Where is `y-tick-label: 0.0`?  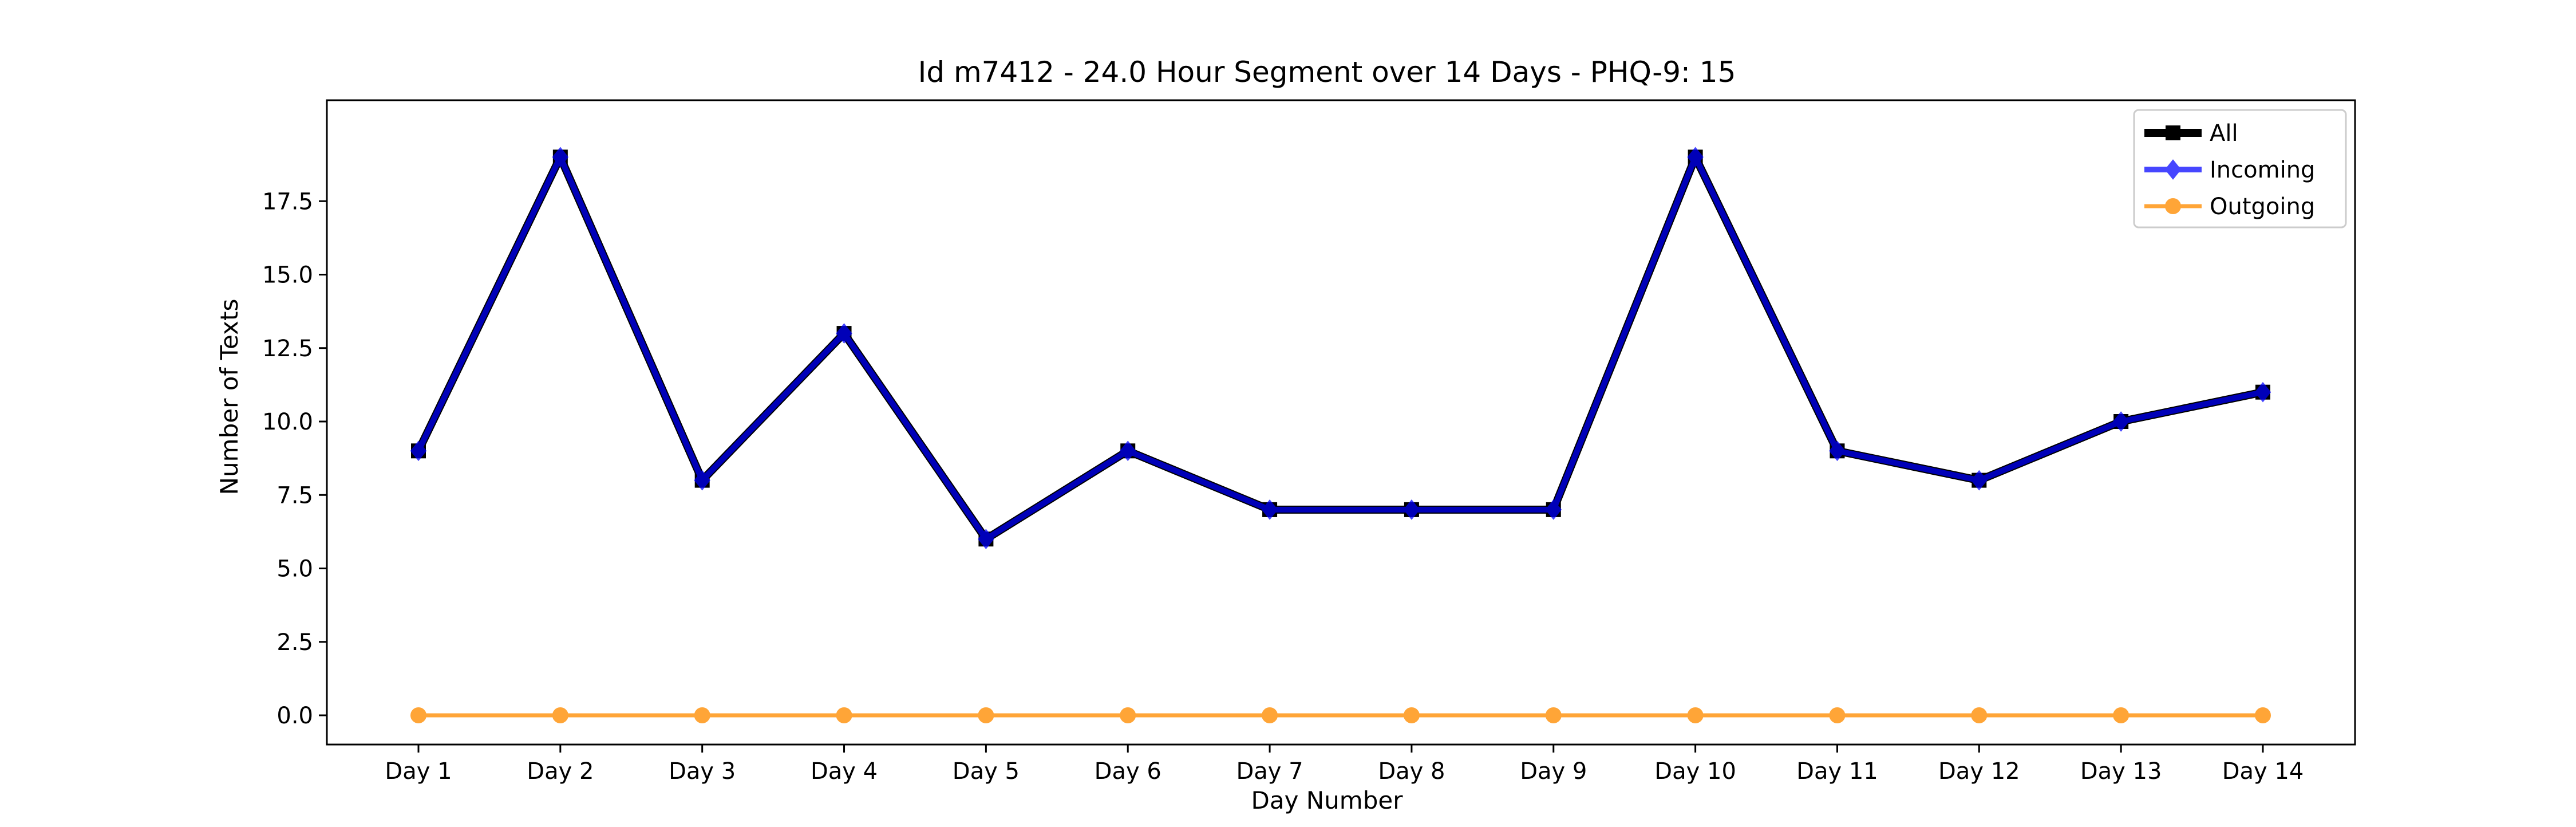 y-tick-label: 0.0 is located at coordinates (294, 716).